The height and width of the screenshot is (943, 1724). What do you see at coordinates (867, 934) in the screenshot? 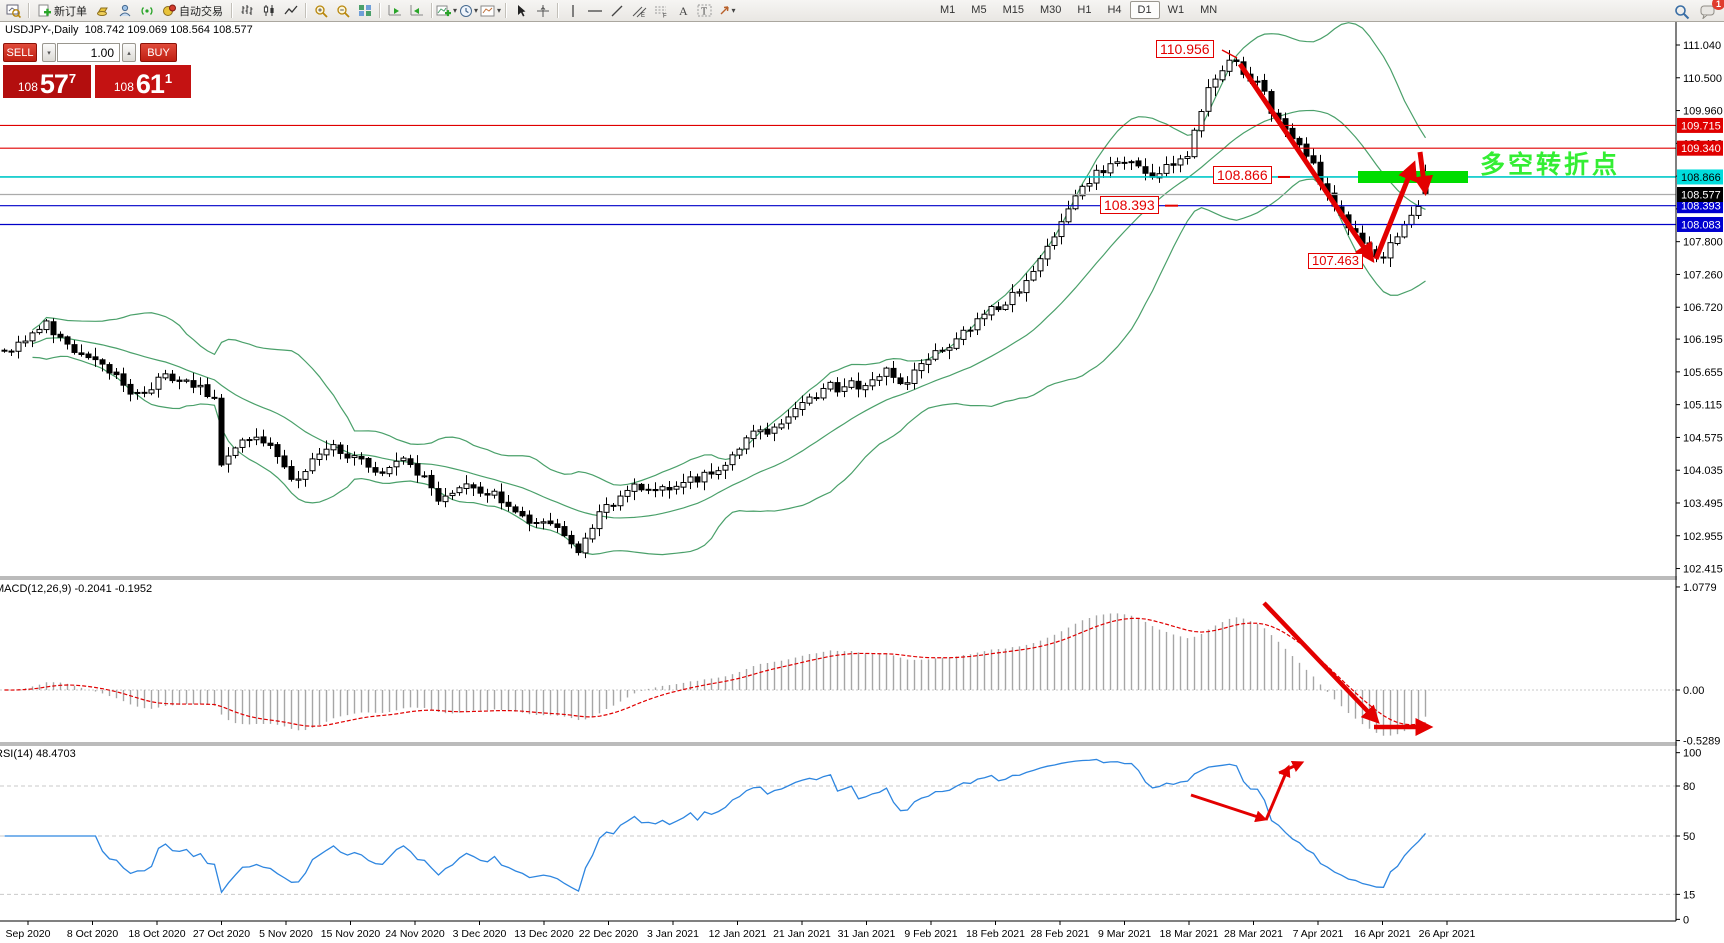
I see `svg-text: 31 Jan 2021` at bounding box center [867, 934].